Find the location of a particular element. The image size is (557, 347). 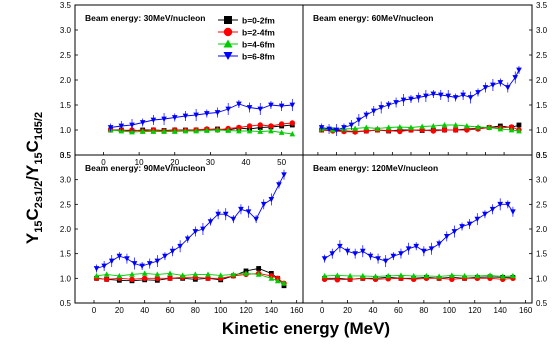

legend-entry-3: b=6-8fm is located at coordinates (246, 57).